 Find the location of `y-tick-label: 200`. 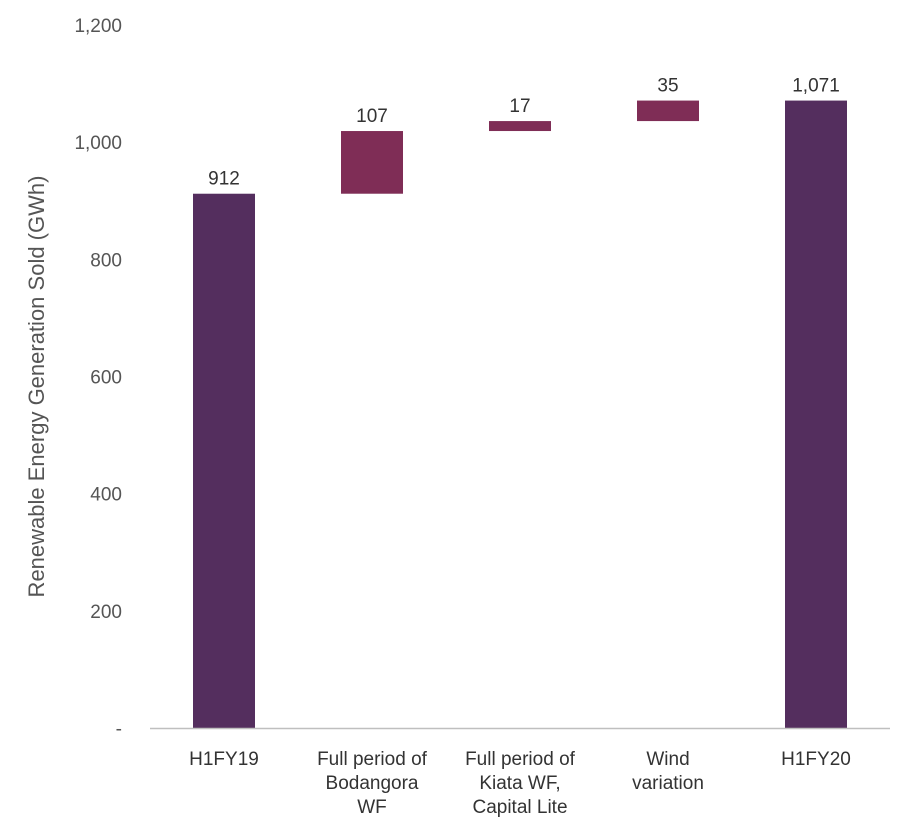

y-tick-label: 200 is located at coordinates (106, 612).